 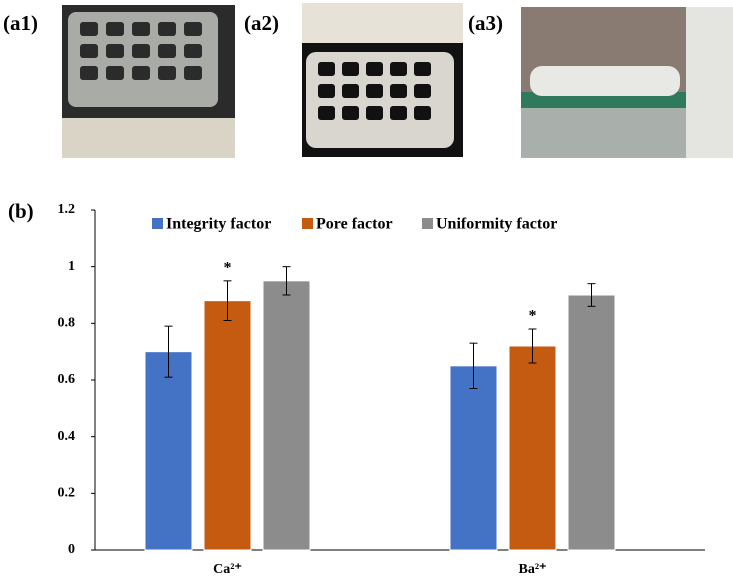 I want to click on x-tick-label: Ca²⁺, so click(x=227, y=569).